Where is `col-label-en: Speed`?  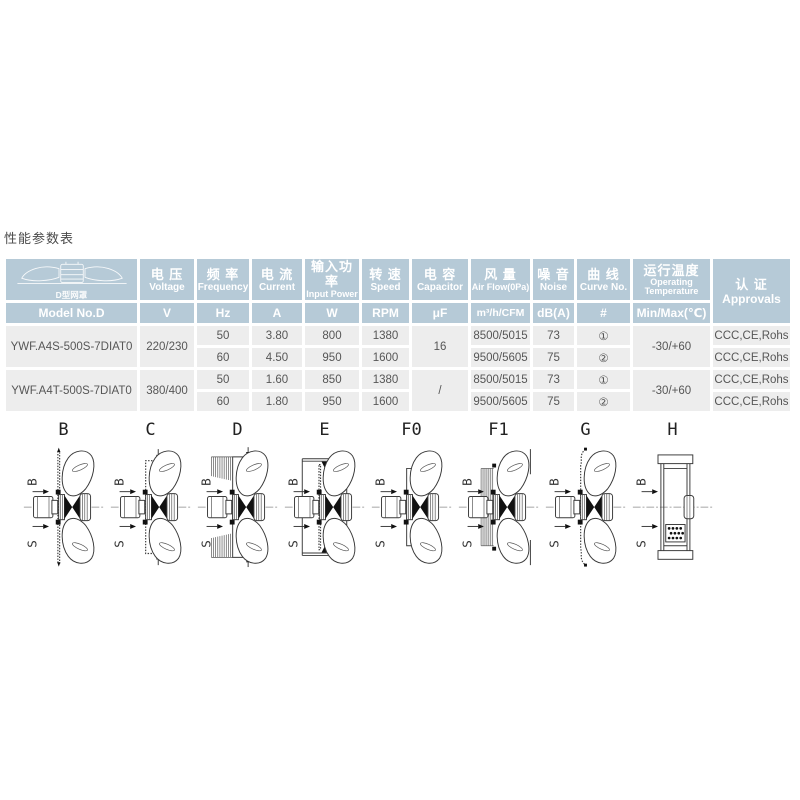 col-label-en: Speed is located at coordinates (385, 287).